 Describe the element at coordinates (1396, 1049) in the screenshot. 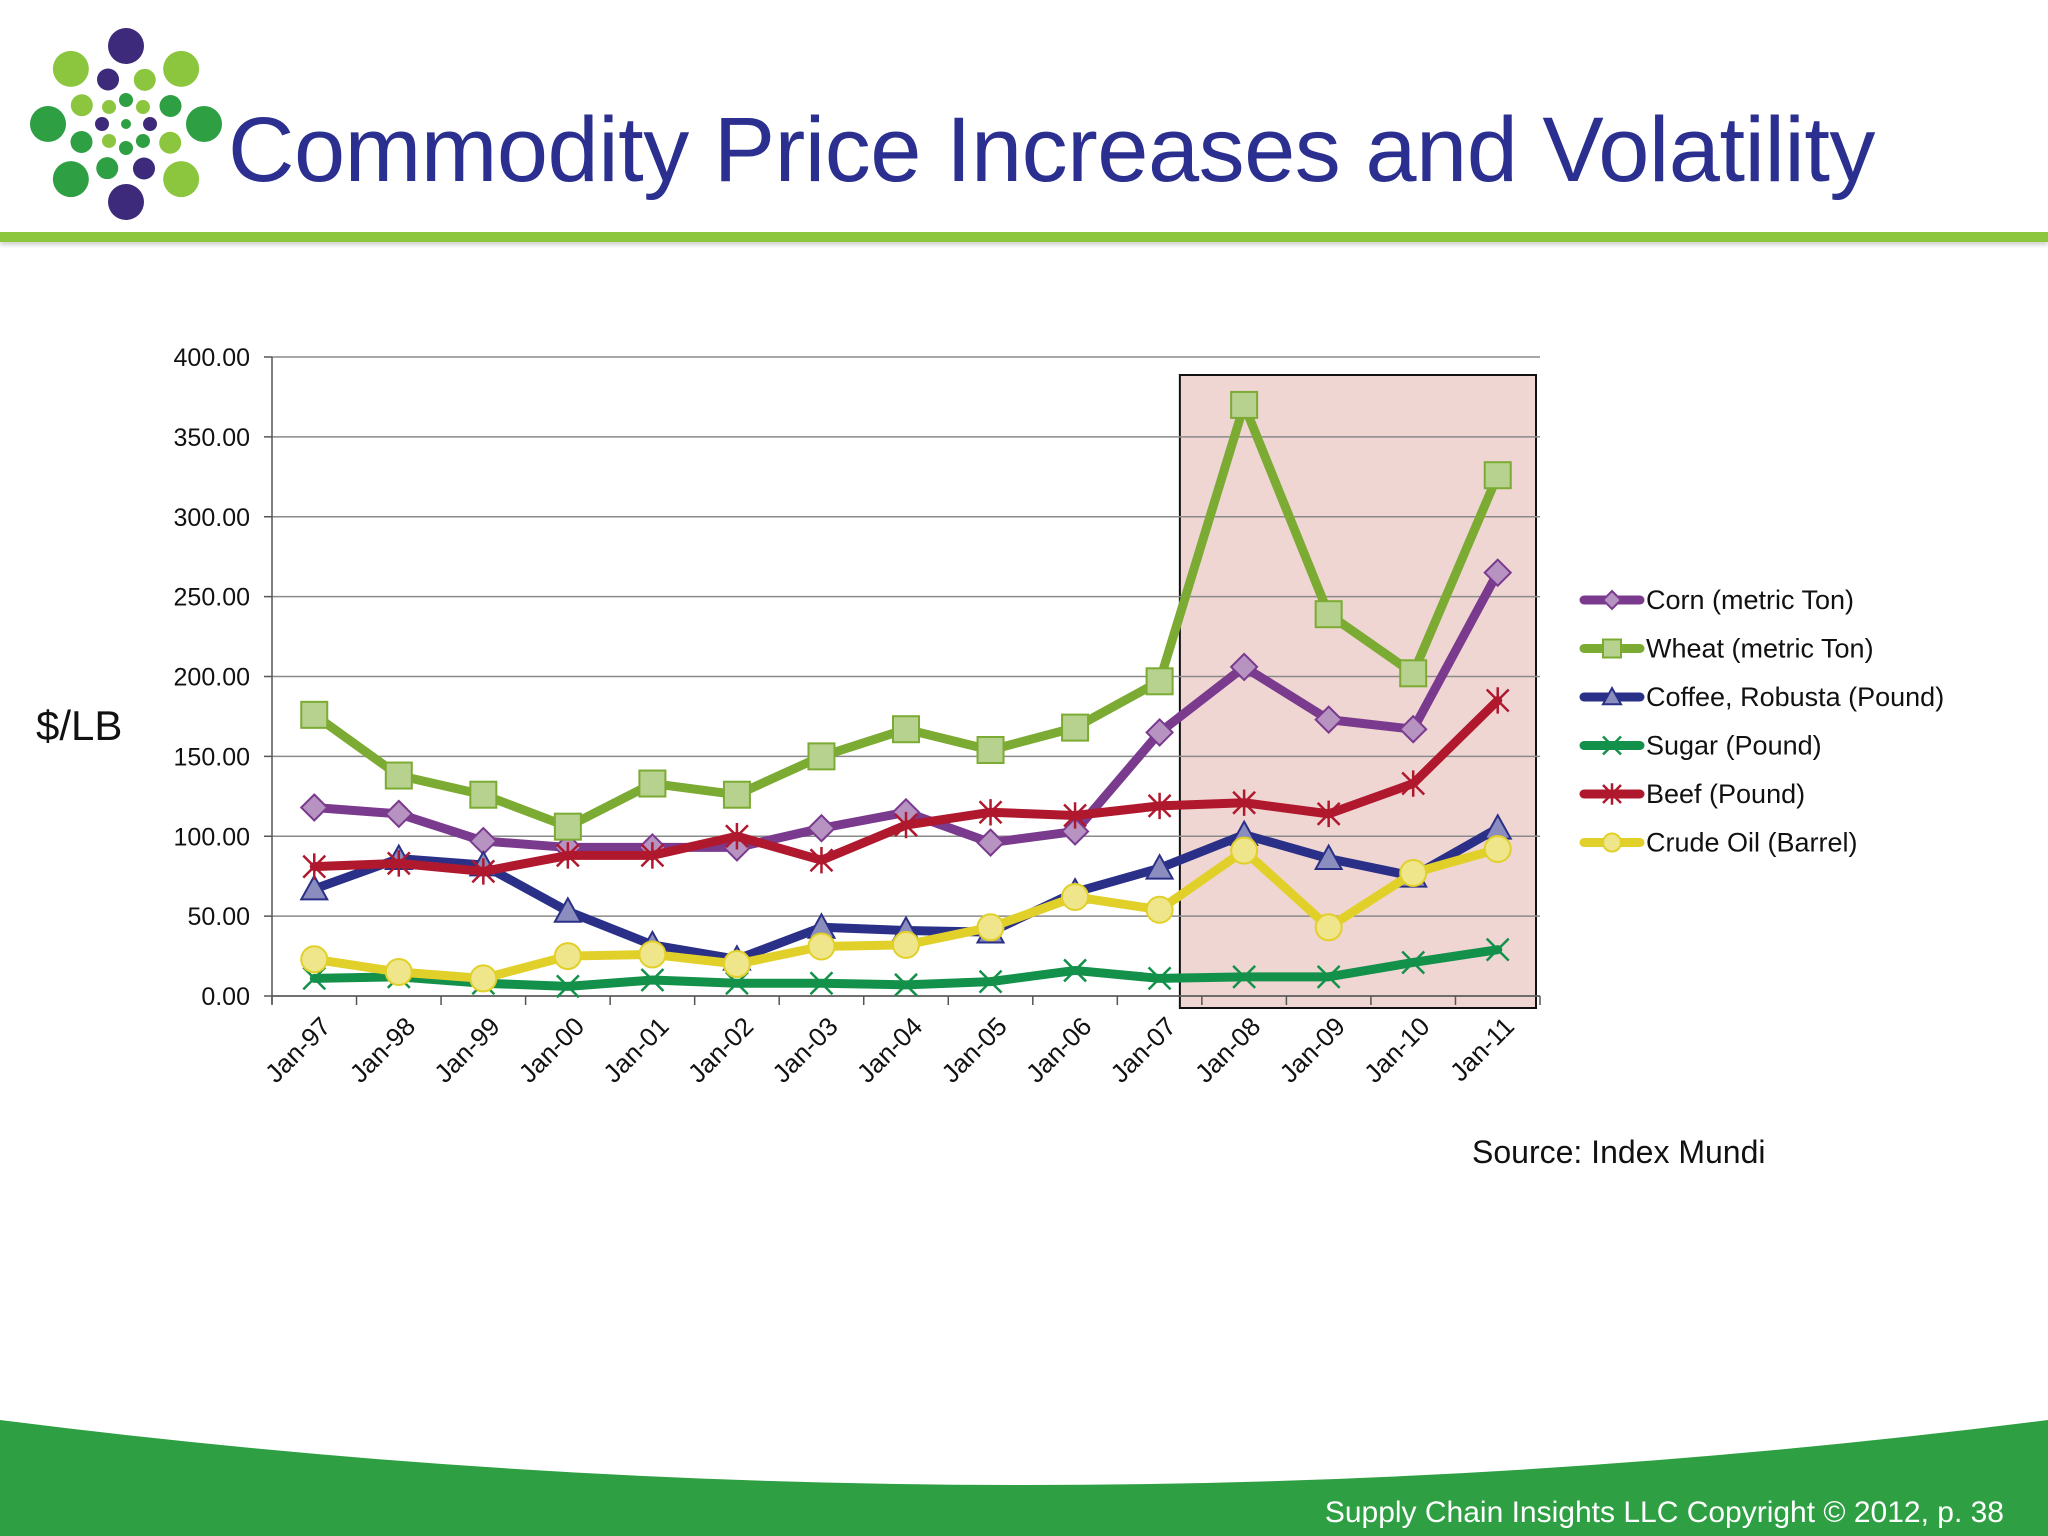

I see `x-tick-label: Jan-10` at that location.